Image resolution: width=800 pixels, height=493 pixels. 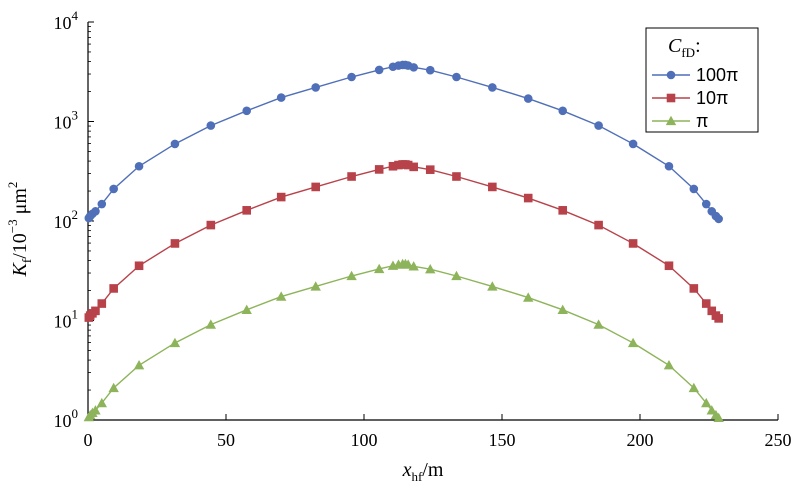 What do you see at coordinates (364, 440) in the screenshot?
I see `x-tick-label: 100` at bounding box center [364, 440].